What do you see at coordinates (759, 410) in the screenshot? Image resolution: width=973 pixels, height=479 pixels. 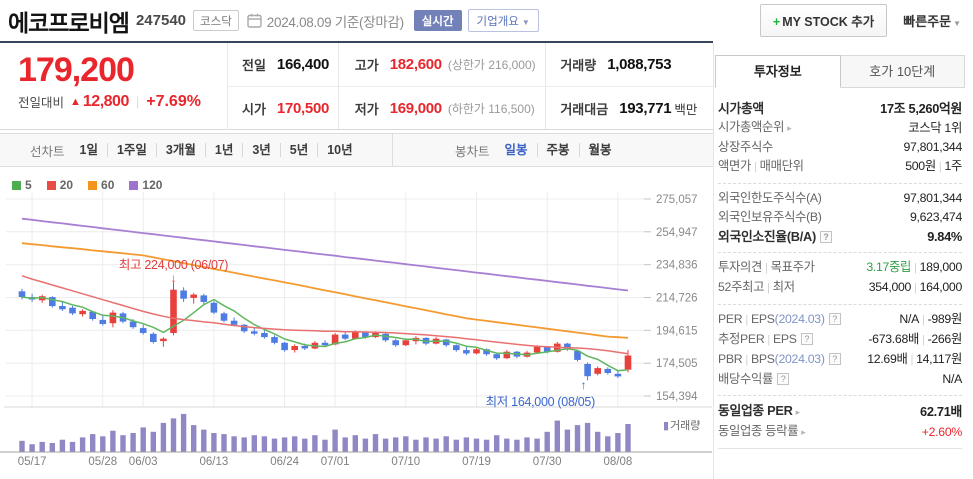 I see `info-label: 동일업종 PER ▸` at bounding box center [759, 410].